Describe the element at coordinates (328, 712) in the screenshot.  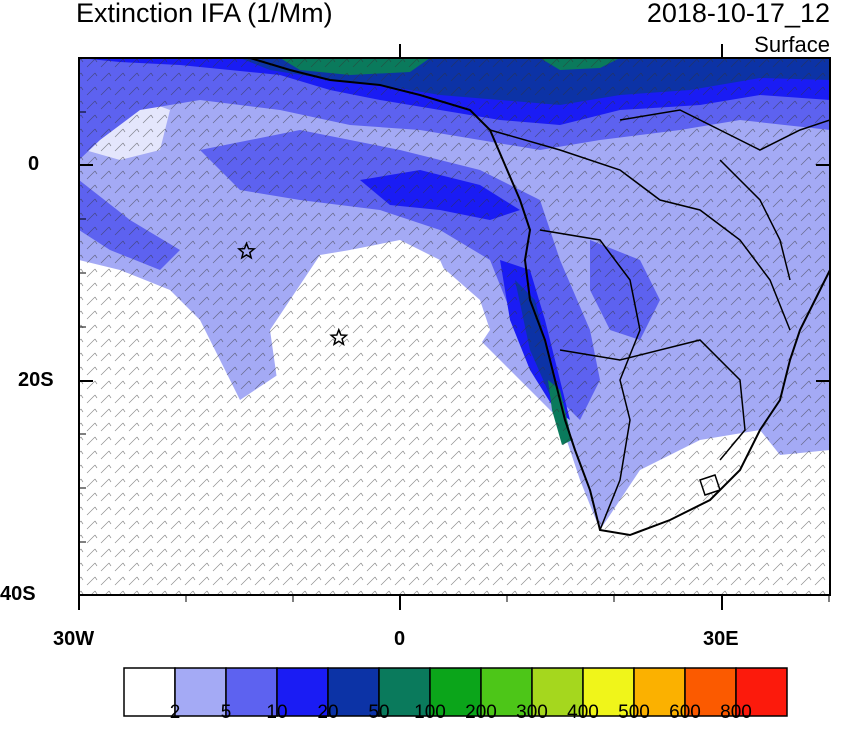
I see `colorbar-label: 20` at that location.